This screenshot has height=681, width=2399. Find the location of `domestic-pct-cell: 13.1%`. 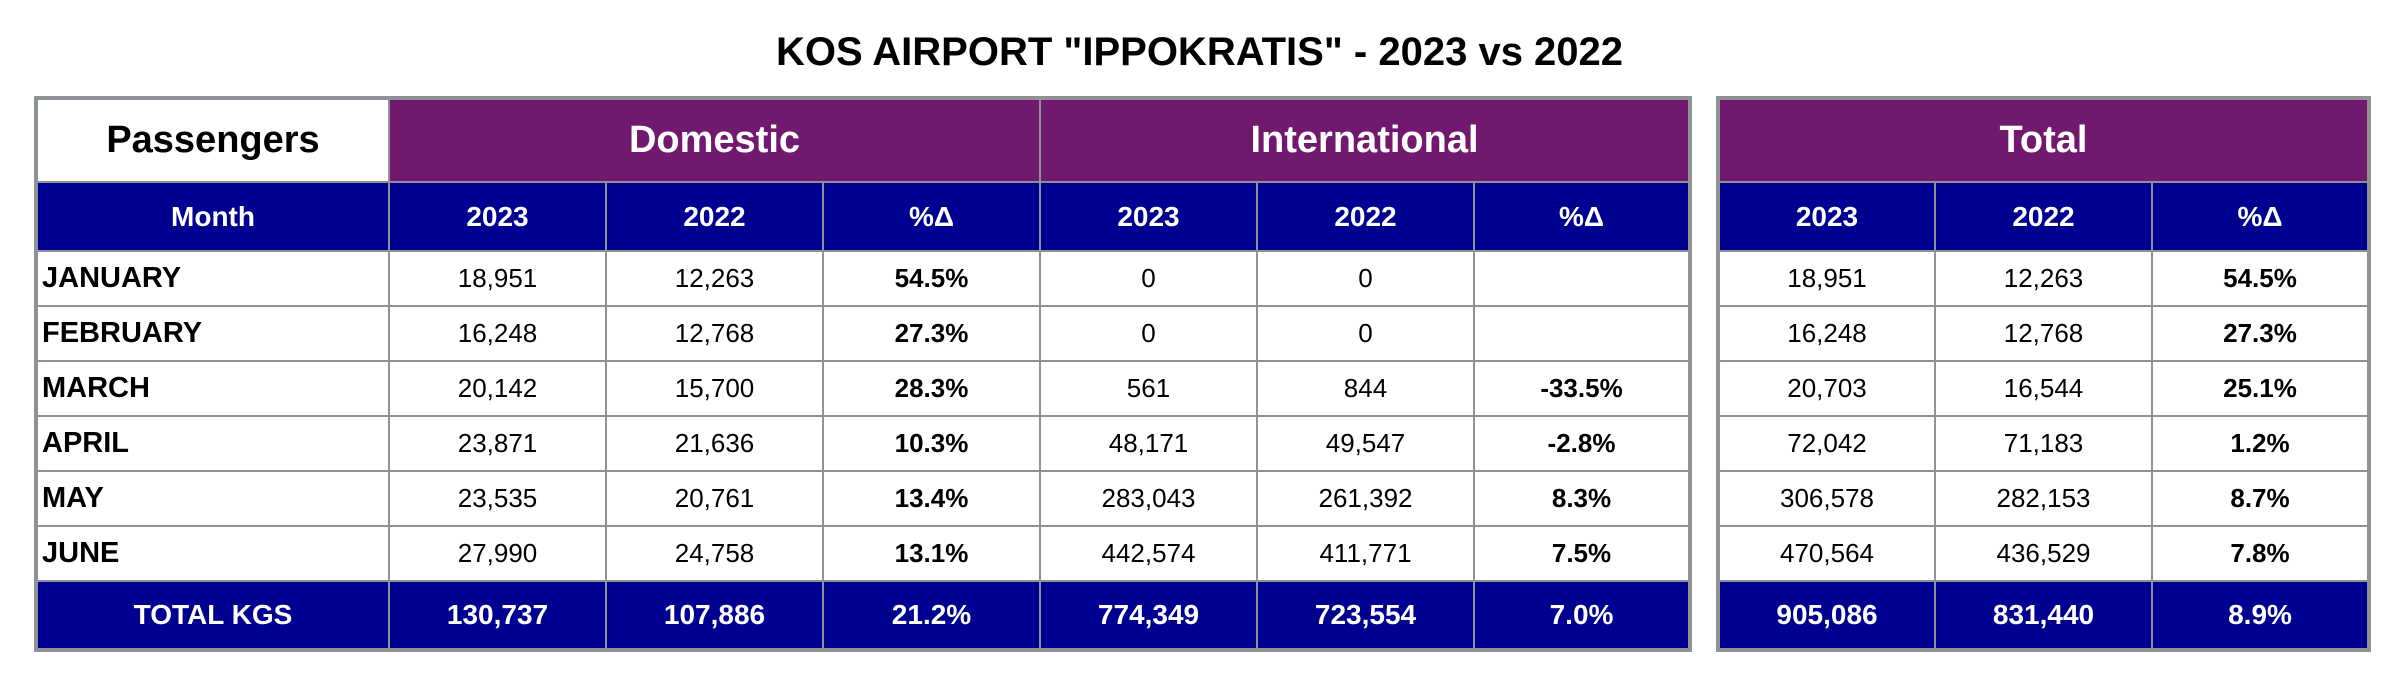

domestic-pct-cell: 13.1% is located at coordinates (931, 553).